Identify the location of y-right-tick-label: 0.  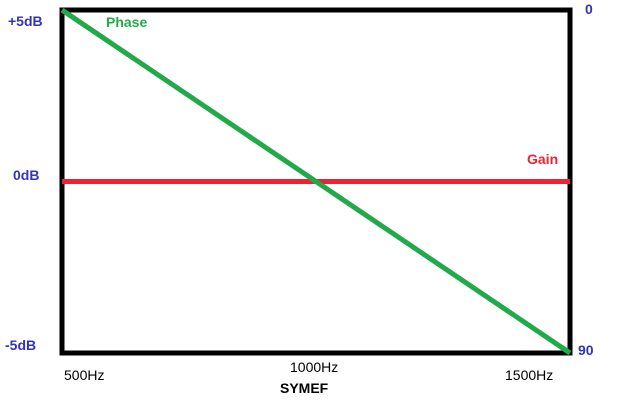
(589, 9).